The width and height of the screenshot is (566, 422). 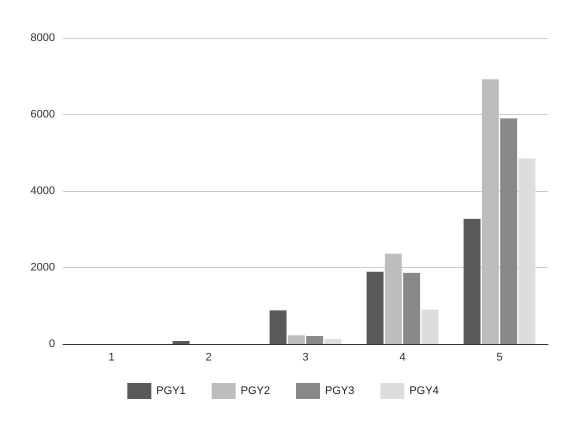 I want to click on x-tick-label: 3, so click(x=305, y=358).